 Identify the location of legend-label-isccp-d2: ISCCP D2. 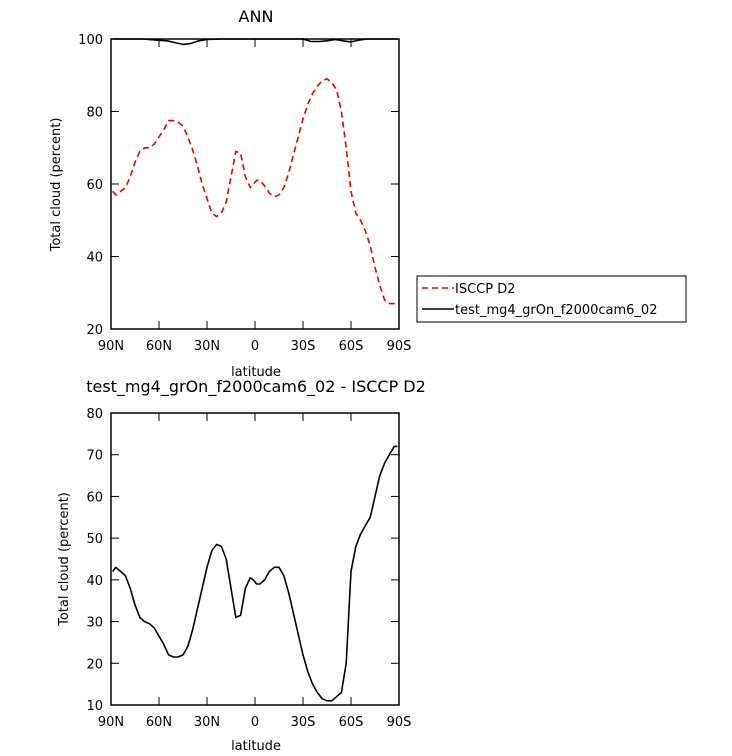
(485, 289).